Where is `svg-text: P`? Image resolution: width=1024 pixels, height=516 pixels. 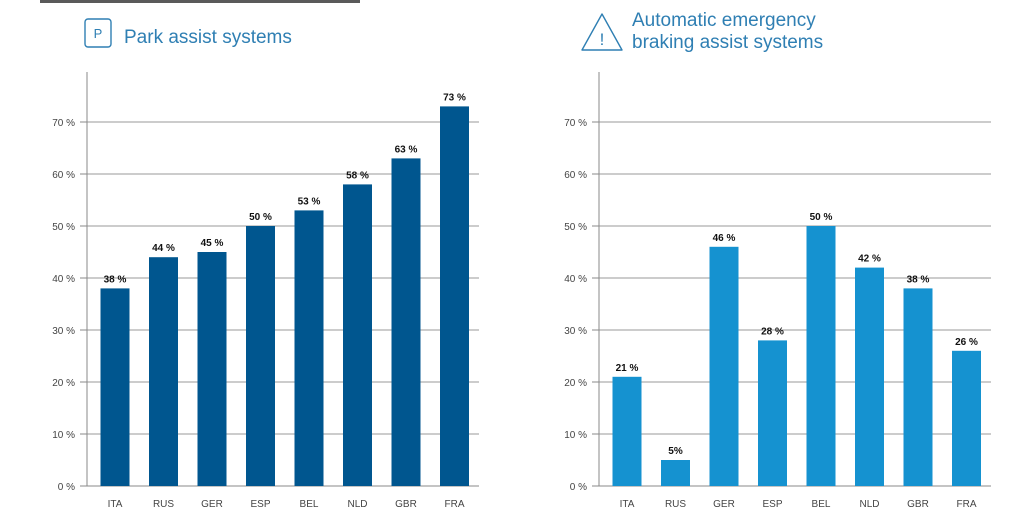 svg-text: P is located at coordinates (98, 33).